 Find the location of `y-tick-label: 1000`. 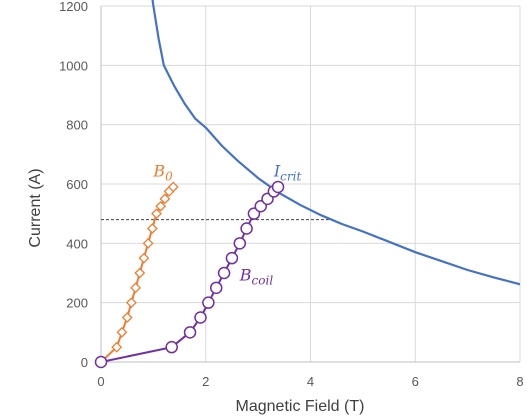

y-tick-label: 1000 is located at coordinates (73, 65).